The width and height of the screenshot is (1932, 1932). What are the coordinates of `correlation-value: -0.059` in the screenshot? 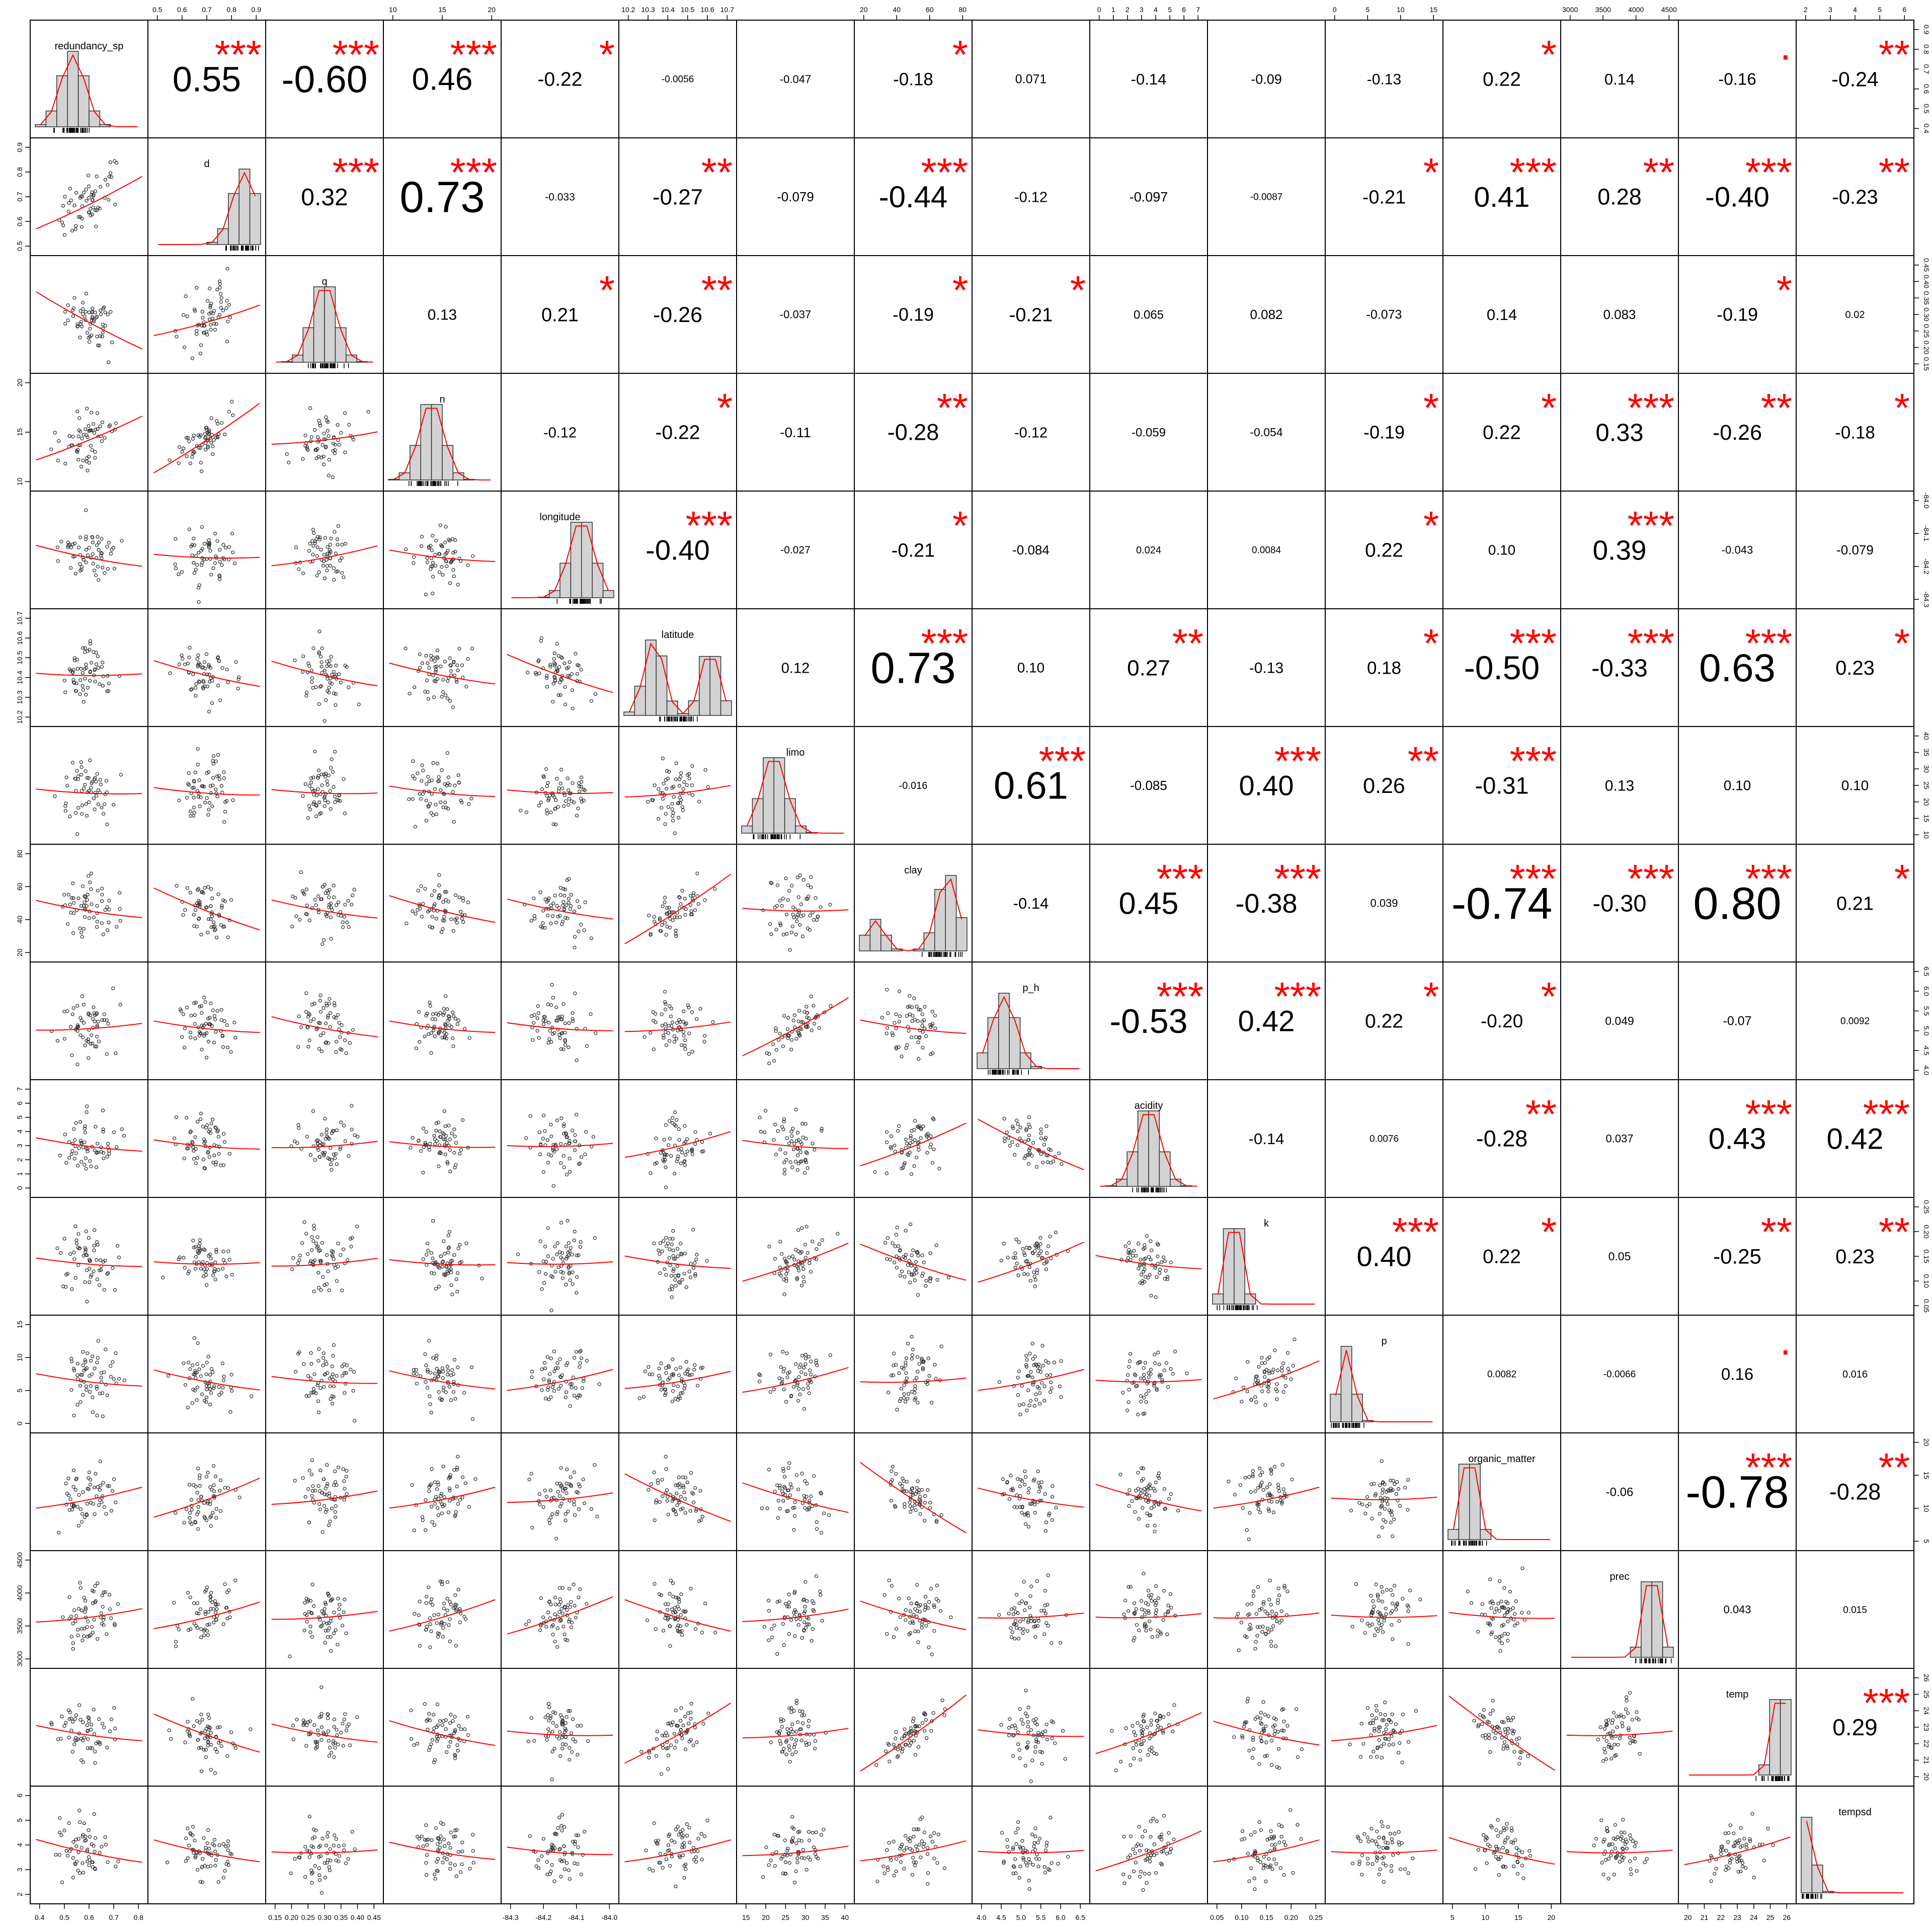 It's located at (1149, 432).